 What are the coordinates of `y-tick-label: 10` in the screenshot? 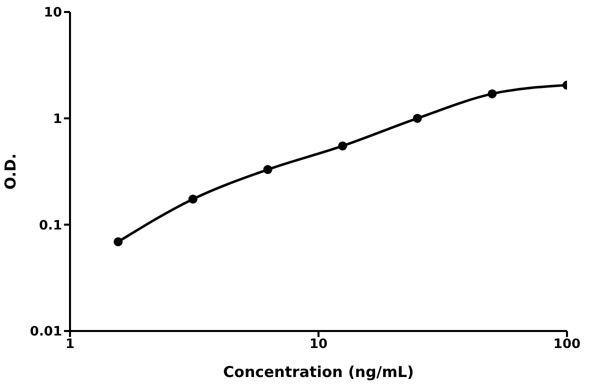 It's located at (53, 13).